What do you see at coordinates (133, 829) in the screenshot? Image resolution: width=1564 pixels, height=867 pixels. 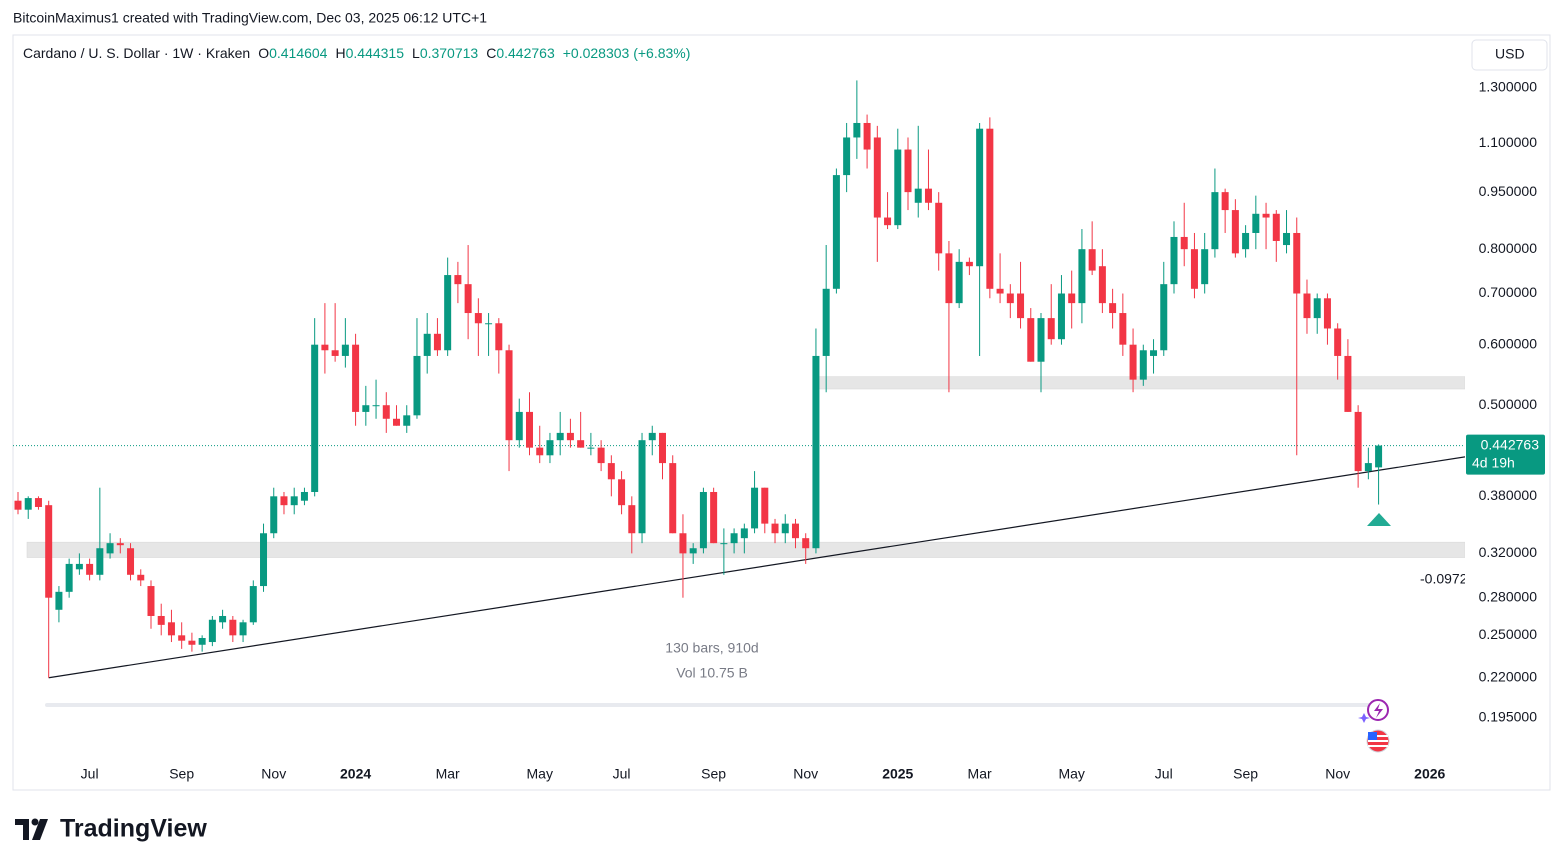 I see `logo-text: TradingView` at bounding box center [133, 829].